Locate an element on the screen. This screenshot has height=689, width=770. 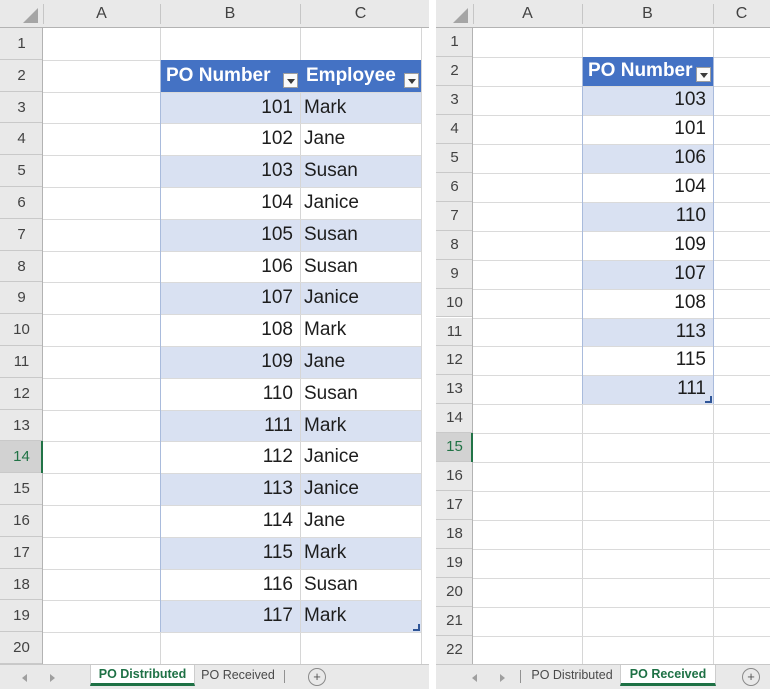
row-header-20: 20 is located at coordinates (21, 648).